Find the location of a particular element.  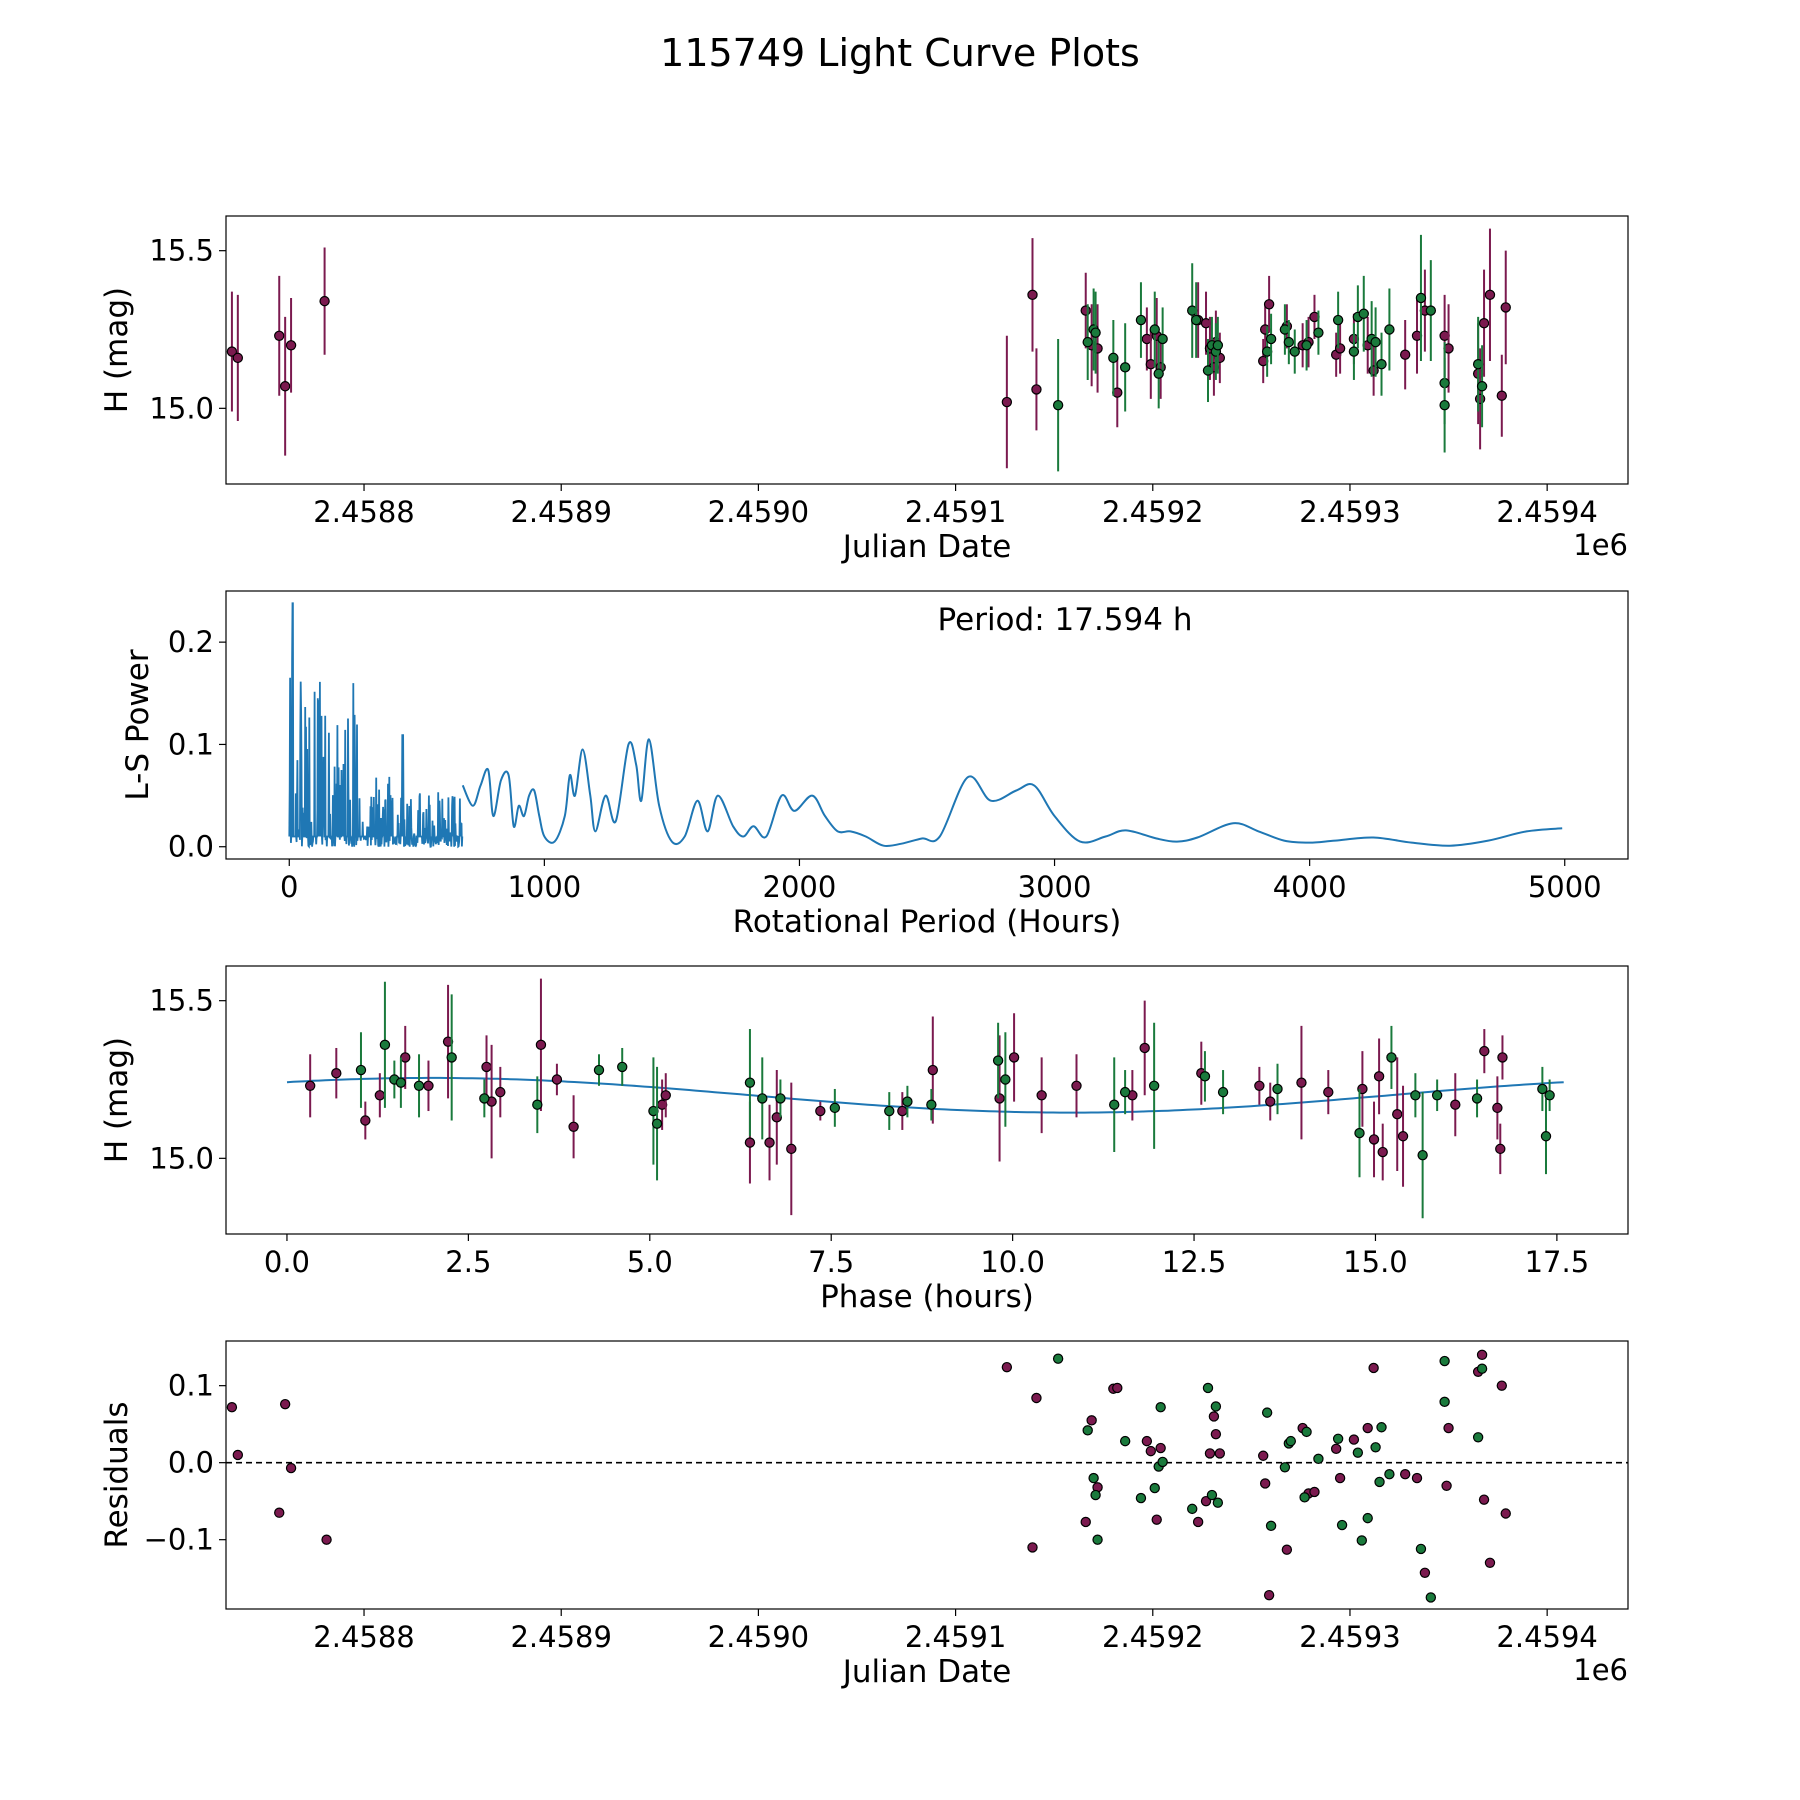

phased-frame is located at coordinates (927, 1100).